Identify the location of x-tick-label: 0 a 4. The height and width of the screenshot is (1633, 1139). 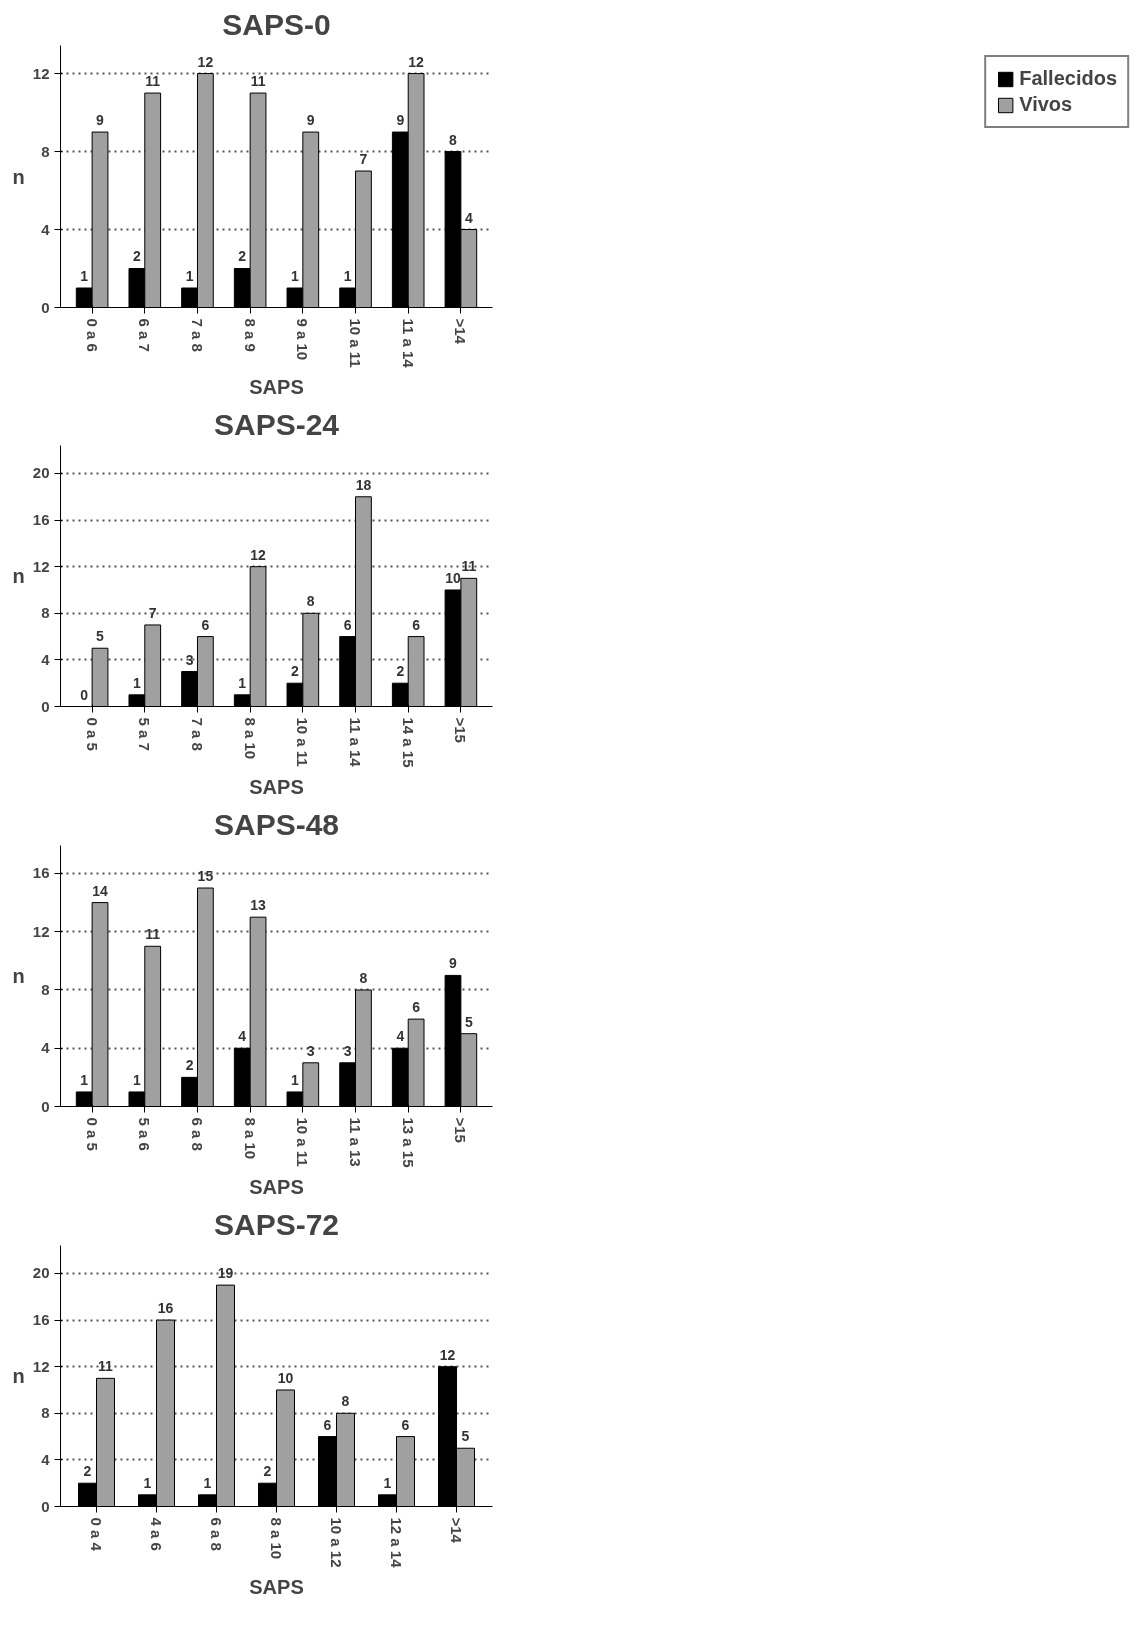
(96, 1534).